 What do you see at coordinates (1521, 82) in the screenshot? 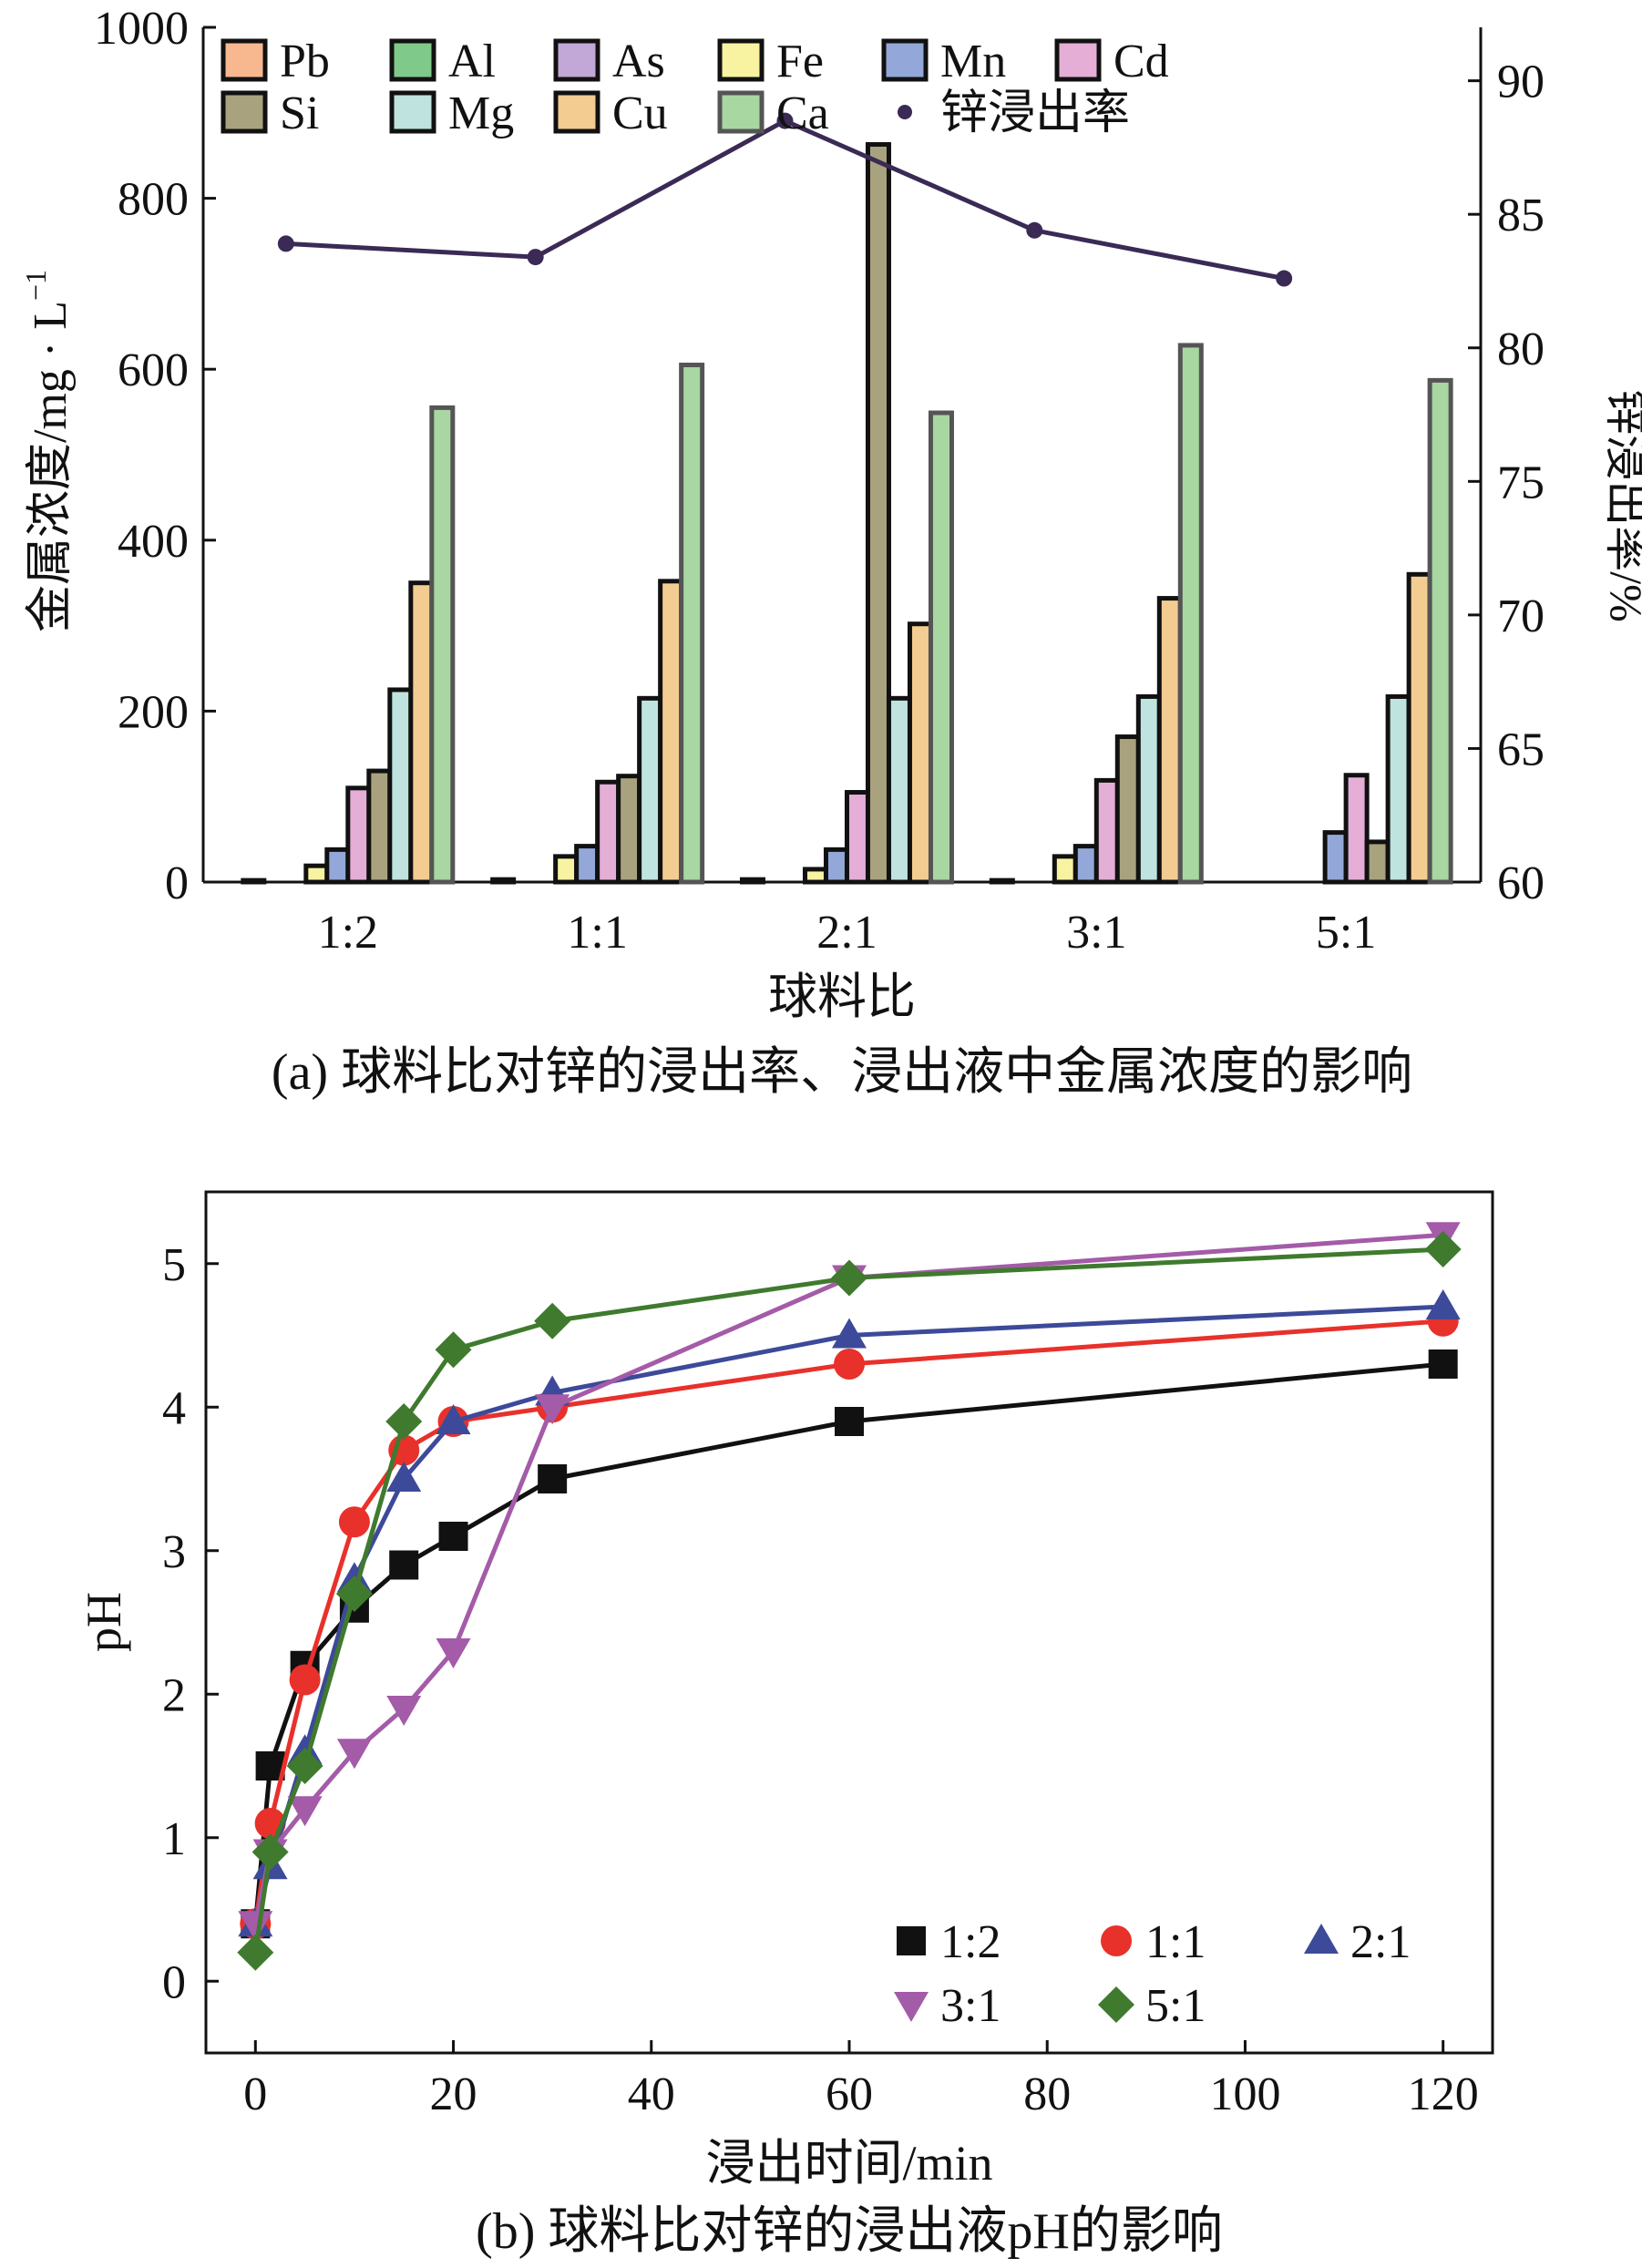
I see `y2-tick-label: 90` at bounding box center [1521, 82].